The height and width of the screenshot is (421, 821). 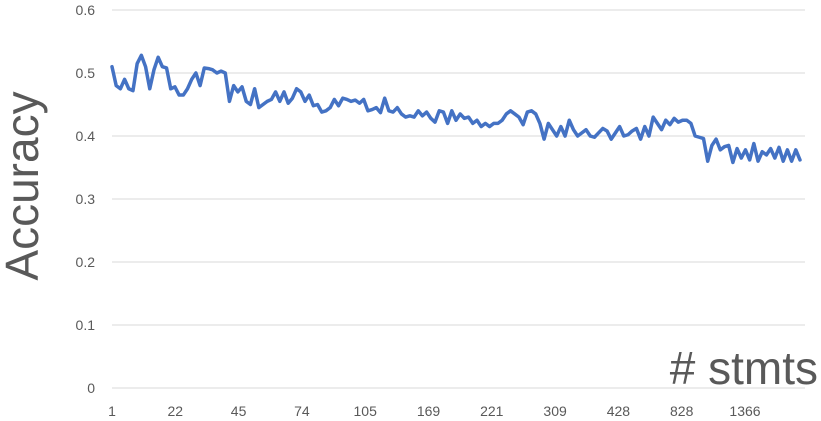 I want to click on x-axis-label: # stmts, so click(x=744, y=368).